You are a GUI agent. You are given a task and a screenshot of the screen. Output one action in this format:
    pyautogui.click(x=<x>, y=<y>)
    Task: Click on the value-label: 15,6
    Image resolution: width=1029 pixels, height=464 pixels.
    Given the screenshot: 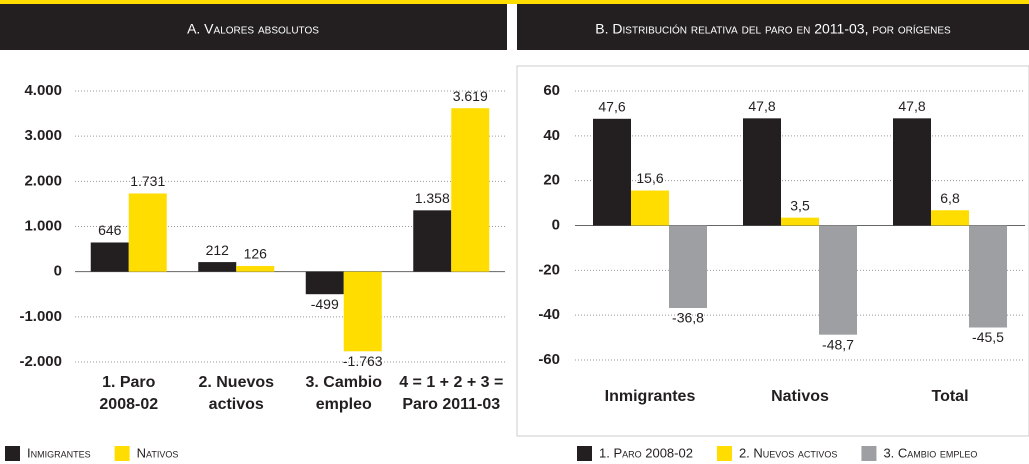 What is the action you would take?
    pyautogui.click(x=649, y=178)
    